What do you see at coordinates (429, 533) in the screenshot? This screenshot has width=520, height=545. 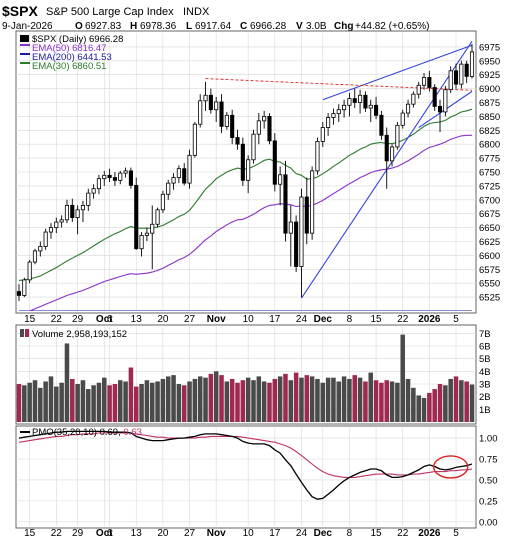 I see `x-tick-label: 2026` at bounding box center [429, 533].